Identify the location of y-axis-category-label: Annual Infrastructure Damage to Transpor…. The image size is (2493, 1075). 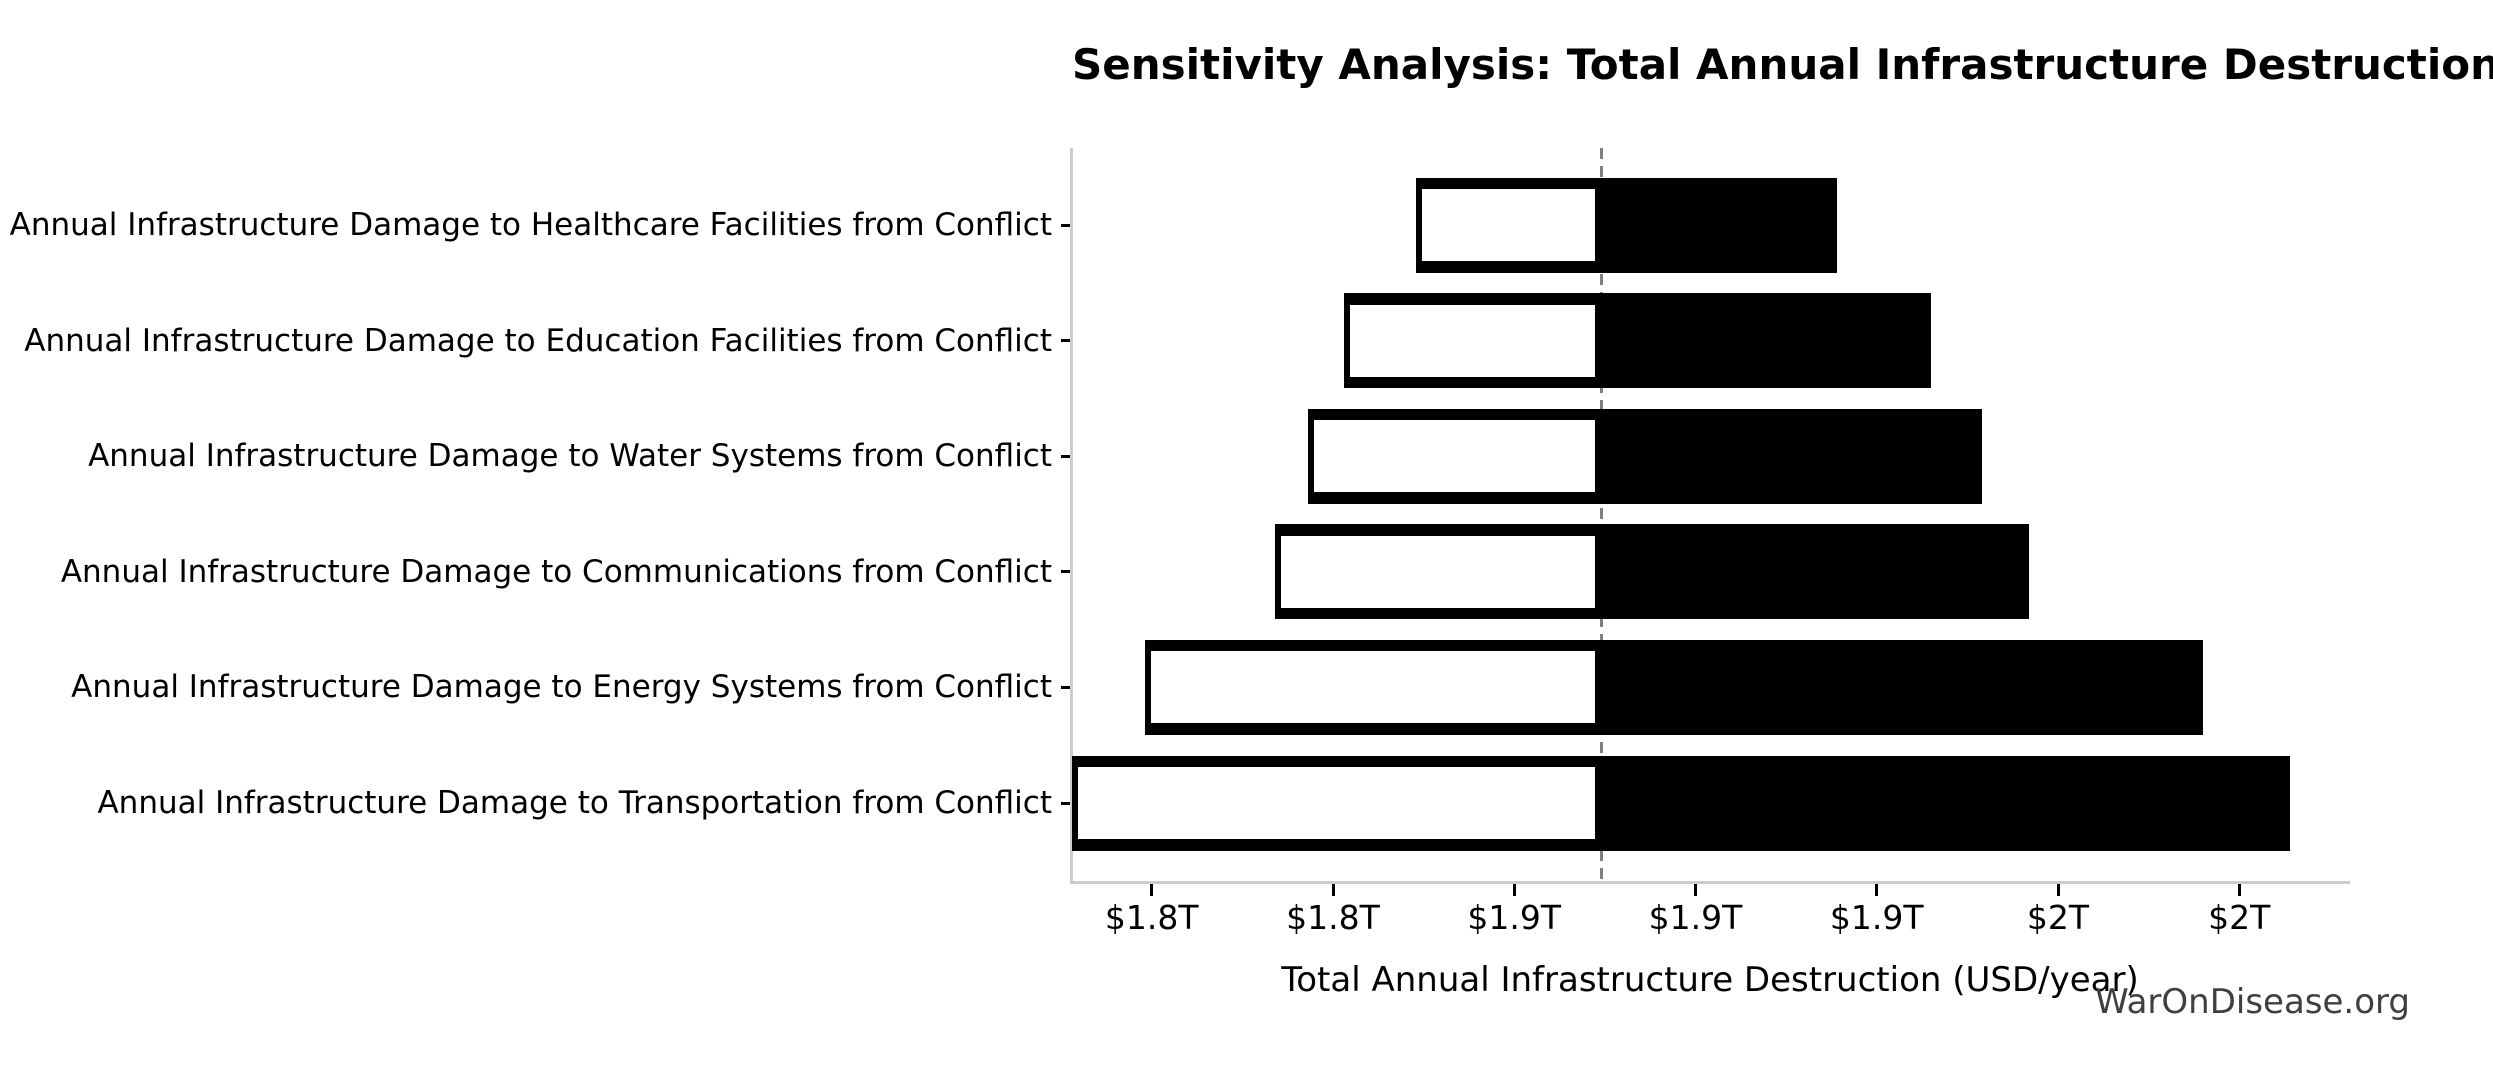
(574, 803).